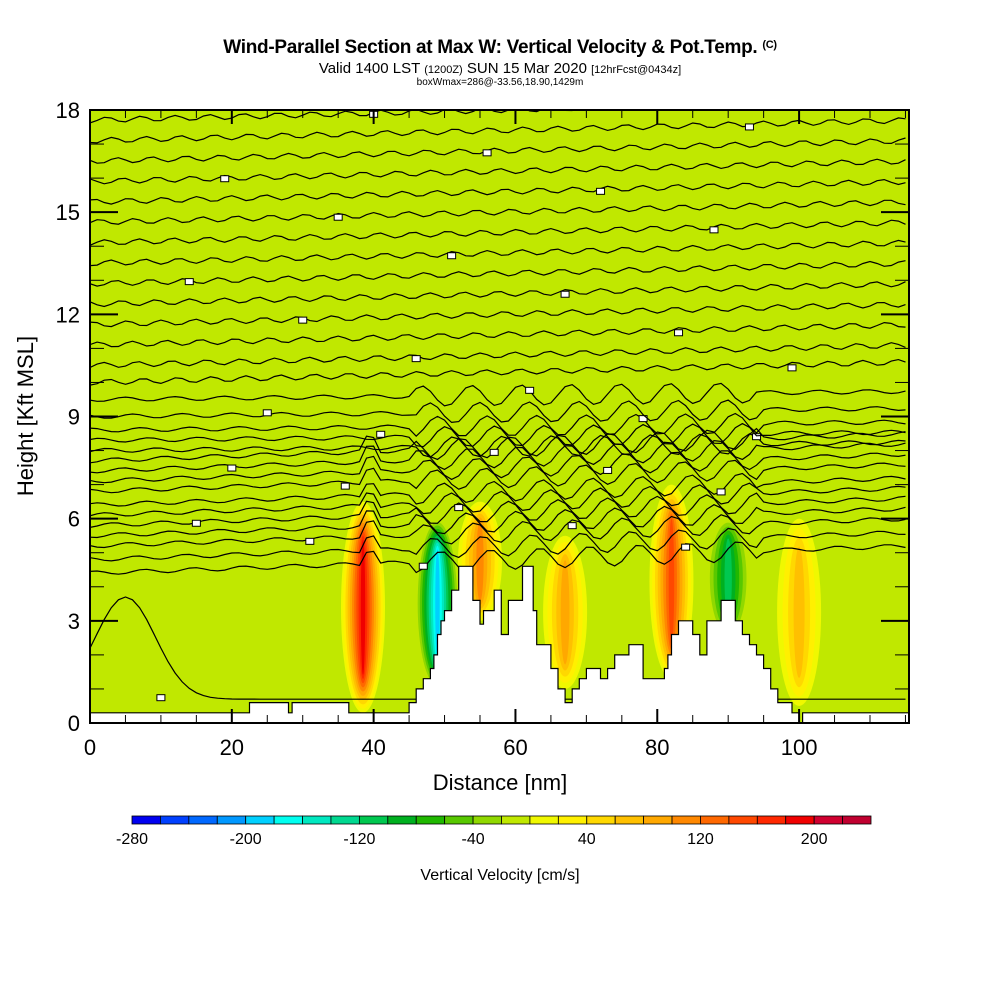 This screenshot has width=1000, height=1000. I want to click on x-tick-label: 20, so click(232, 747).